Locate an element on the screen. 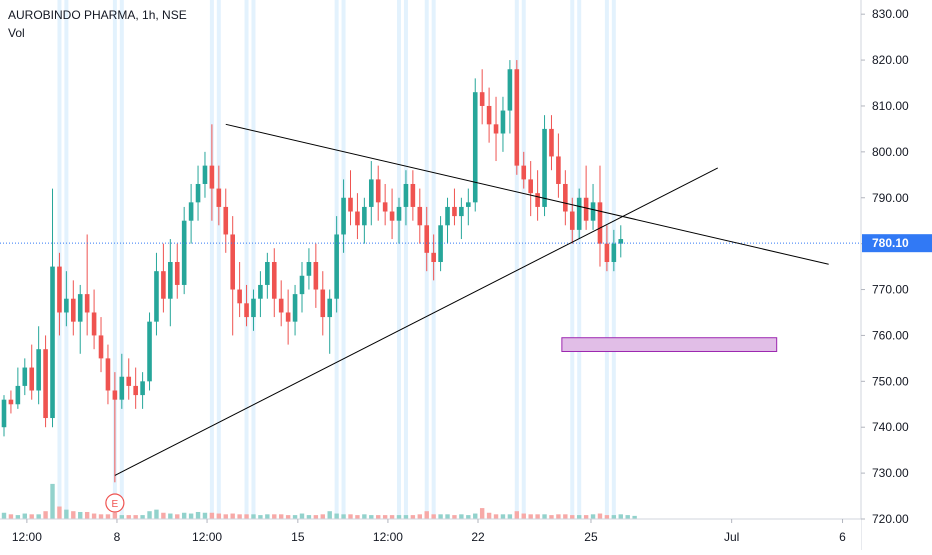 This screenshot has width=932, height=555. earnings-marker-label: E is located at coordinates (115, 504).